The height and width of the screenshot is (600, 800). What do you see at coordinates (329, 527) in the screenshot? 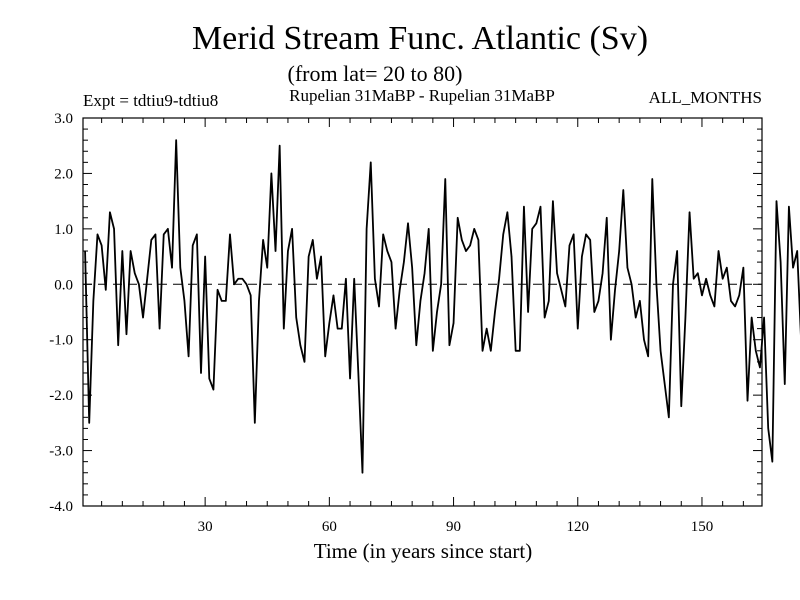
I see `x-tick-label: 60` at bounding box center [329, 527].